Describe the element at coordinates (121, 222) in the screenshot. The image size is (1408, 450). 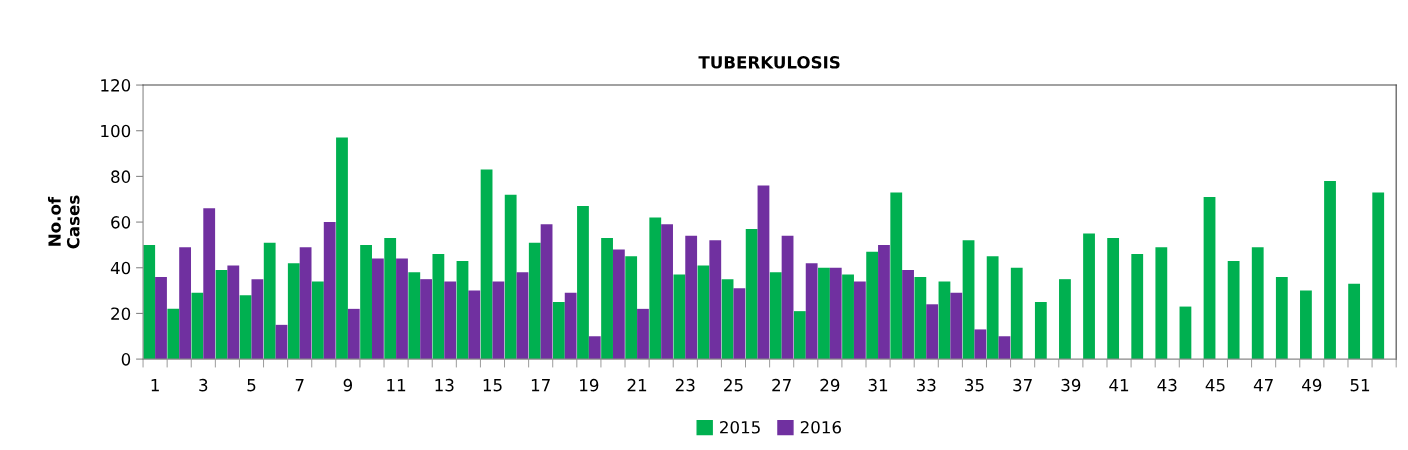
I see `y-tick-label: 60` at that location.